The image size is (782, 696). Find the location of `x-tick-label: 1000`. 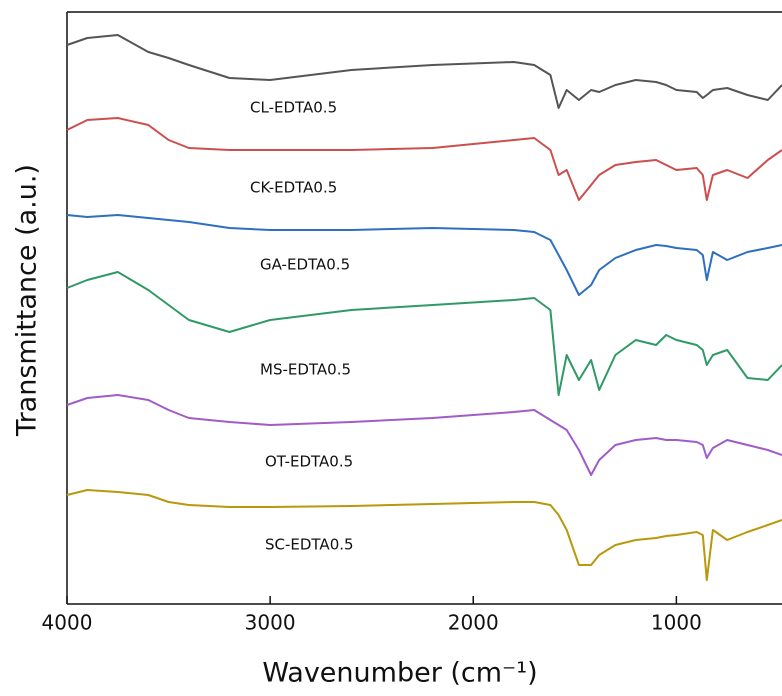

x-tick-label: 1000 is located at coordinates (676, 623).